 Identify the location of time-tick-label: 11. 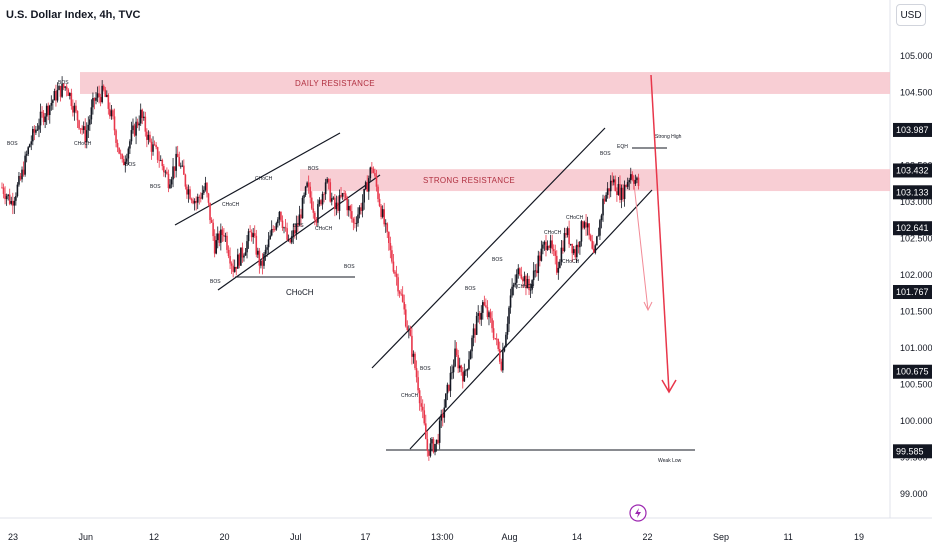
(788, 537).